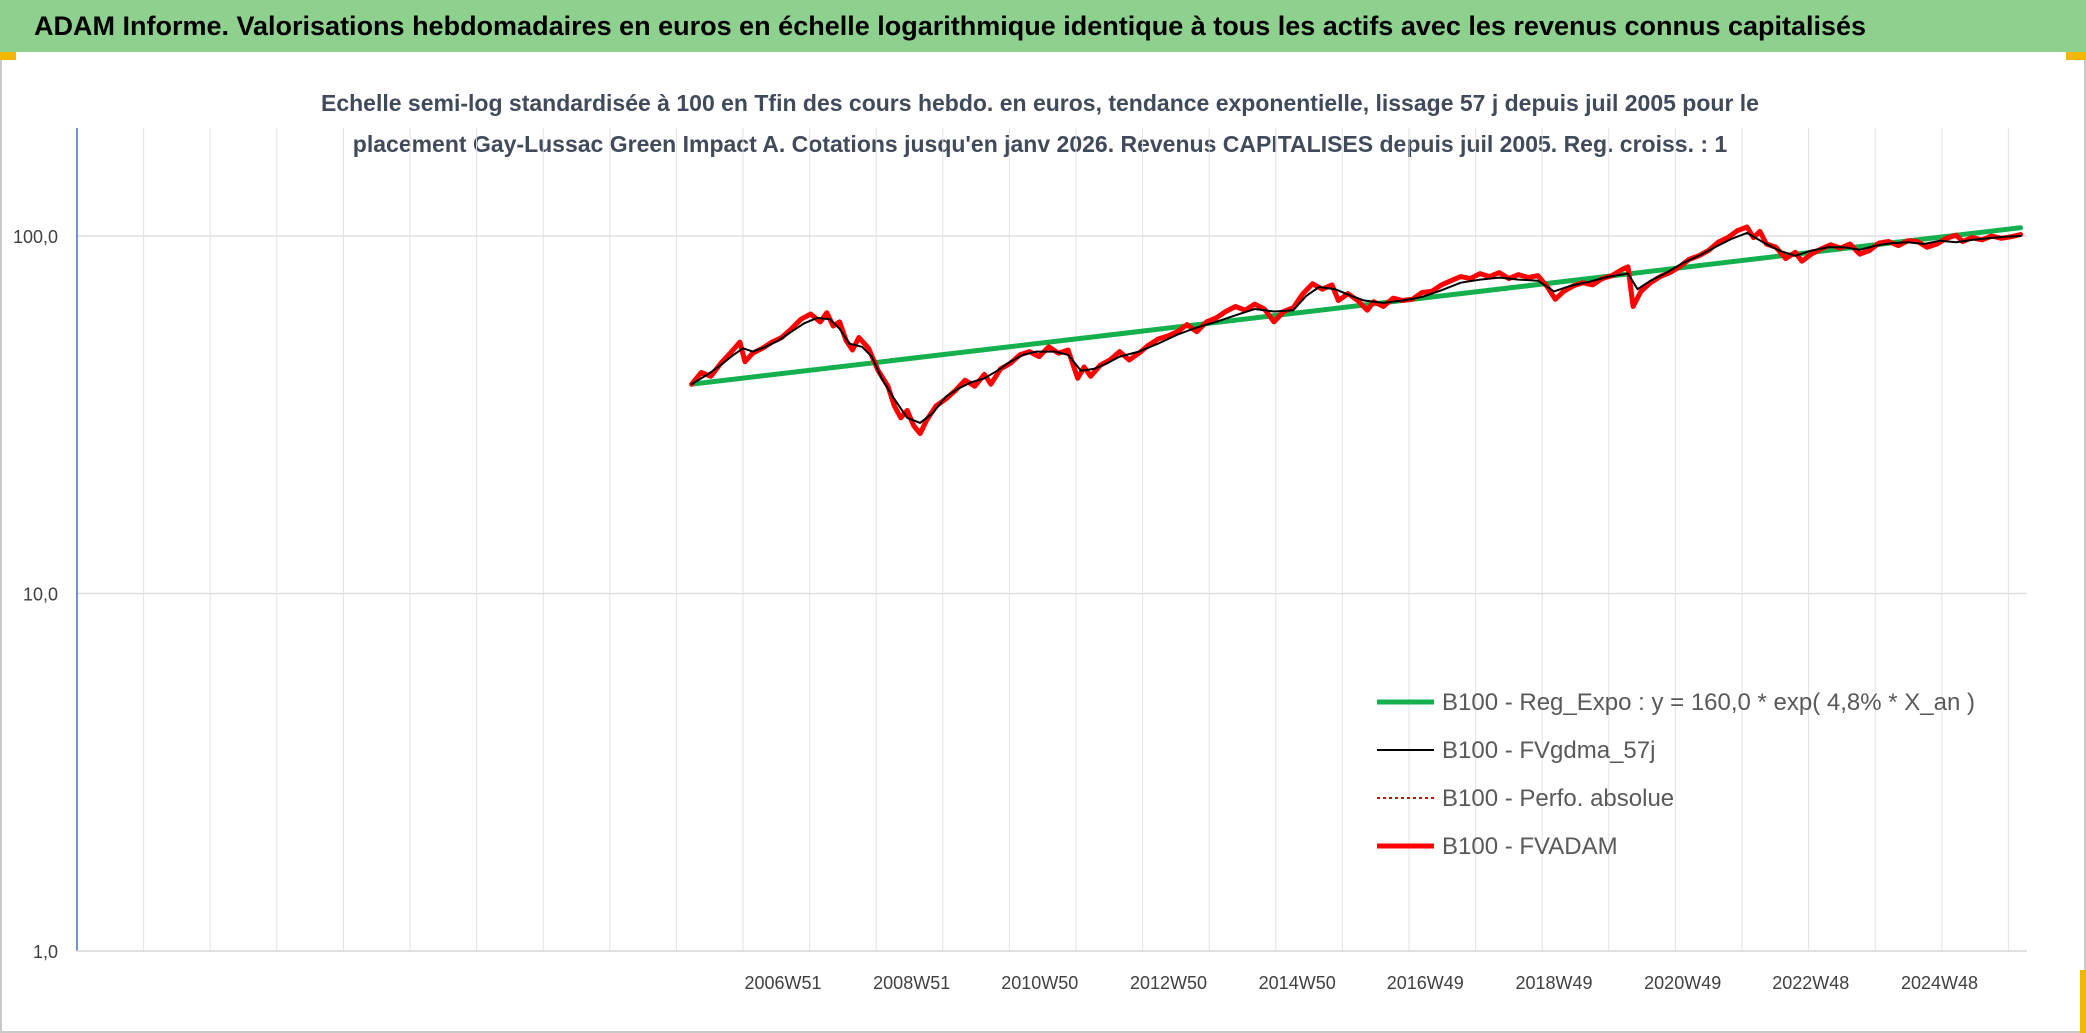  What do you see at coordinates (1810, 983) in the screenshot?
I see `x-tick-label: 2022W48` at bounding box center [1810, 983].